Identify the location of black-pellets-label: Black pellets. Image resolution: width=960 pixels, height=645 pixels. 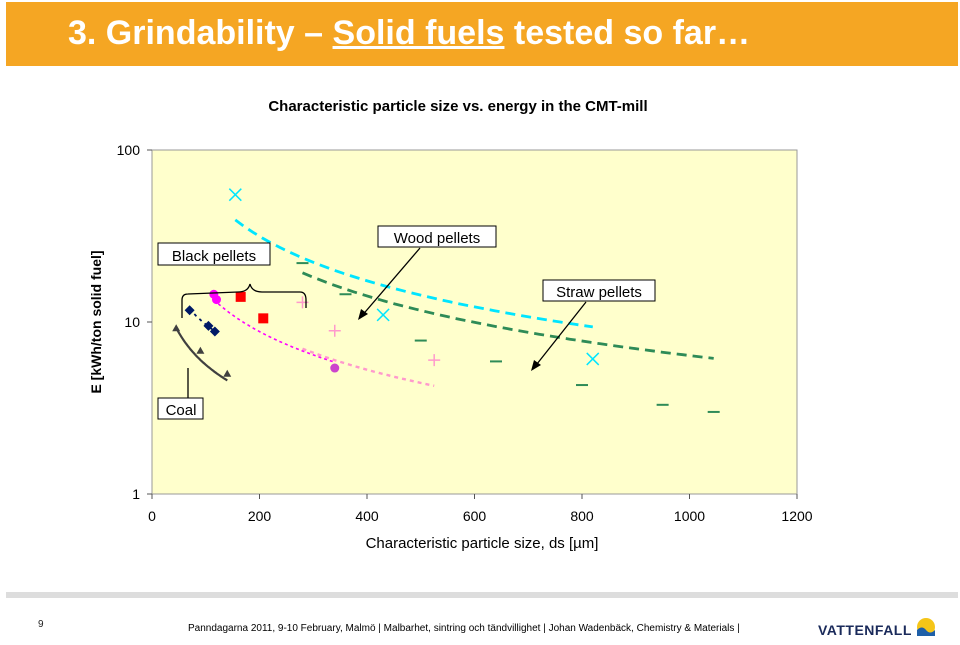
(214, 256).